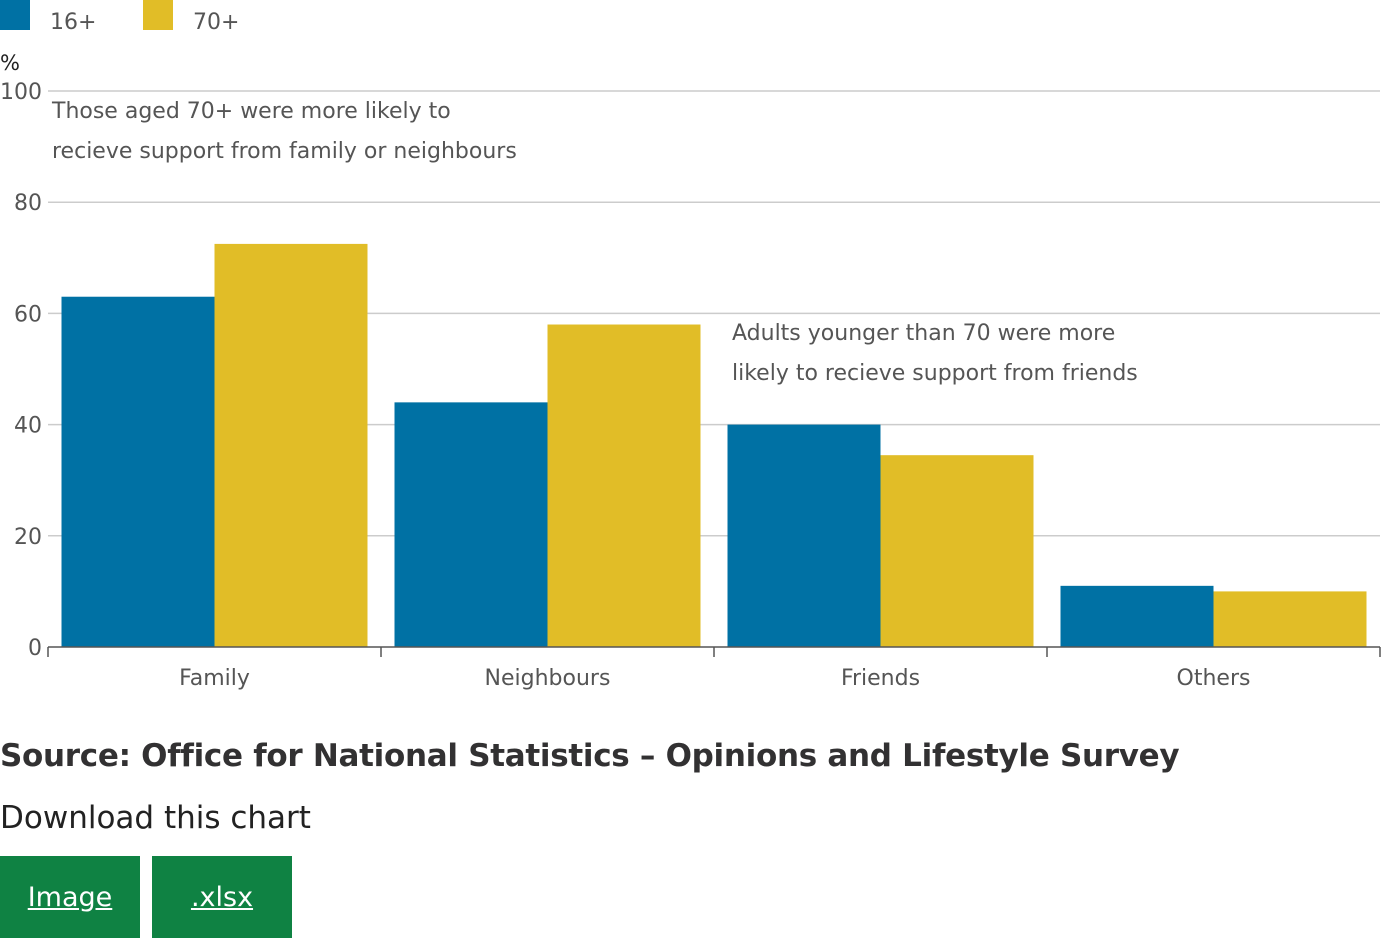 The image size is (1382, 938). Describe the element at coordinates (70, 897) in the screenshot. I see `download-image-button: Image` at that location.